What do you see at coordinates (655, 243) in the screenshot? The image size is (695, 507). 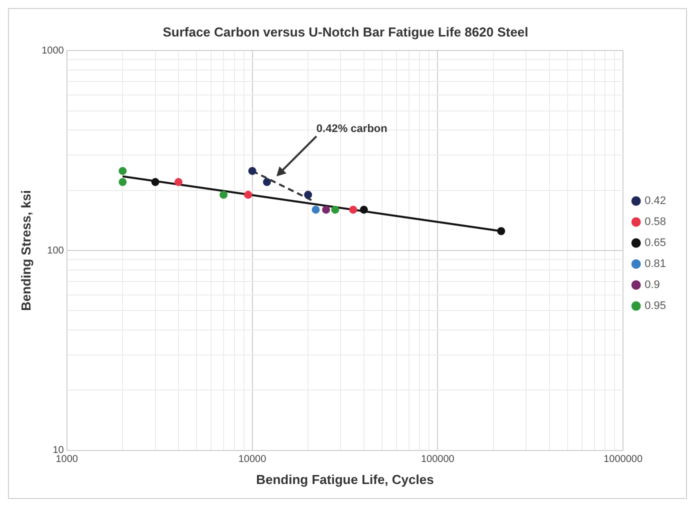 I see `legend-label: 0.65` at bounding box center [655, 243].